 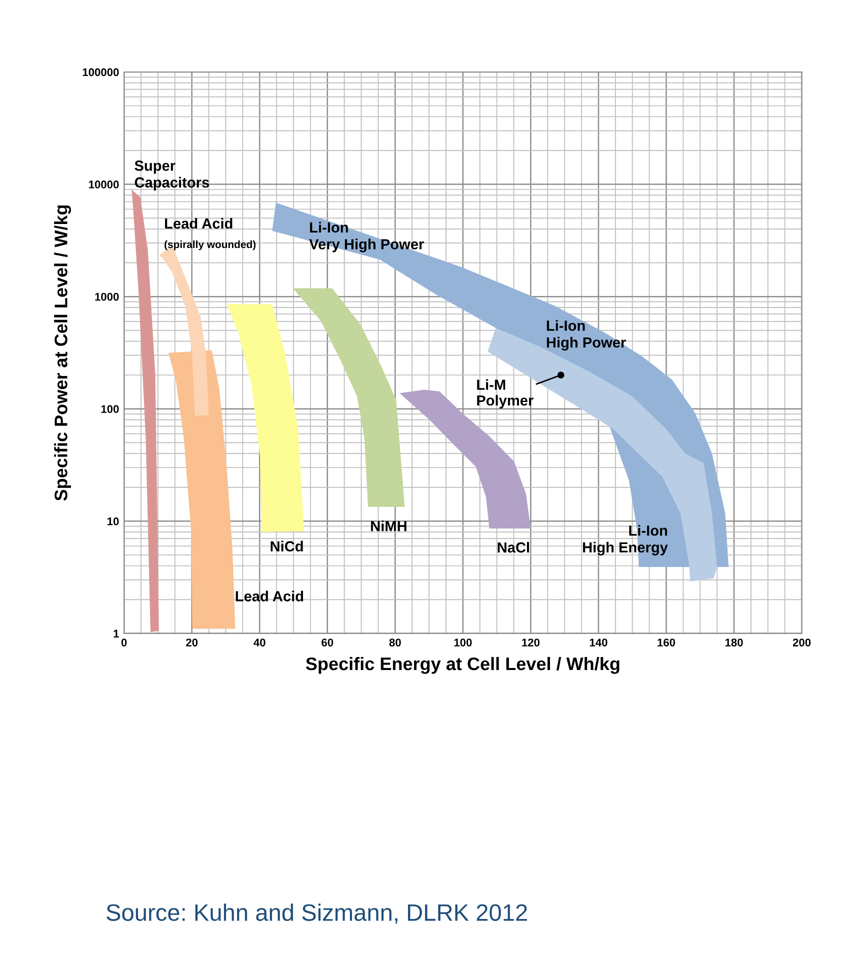 What do you see at coordinates (801, 642) in the screenshot?
I see `x-tick-label: 200` at bounding box center [801, 642].